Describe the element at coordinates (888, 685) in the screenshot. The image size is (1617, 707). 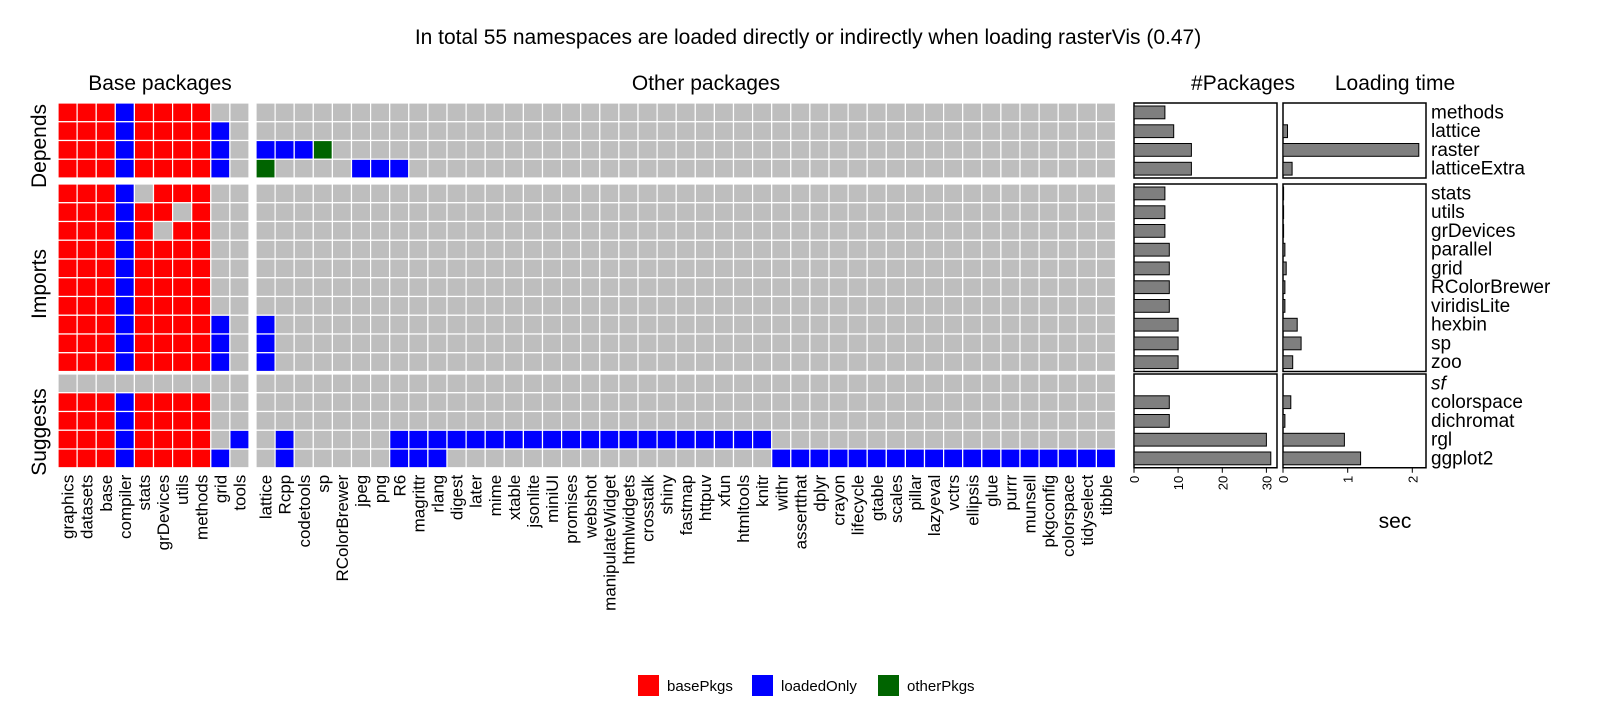
I see `legend-swatch-otherpkgs` at that location.